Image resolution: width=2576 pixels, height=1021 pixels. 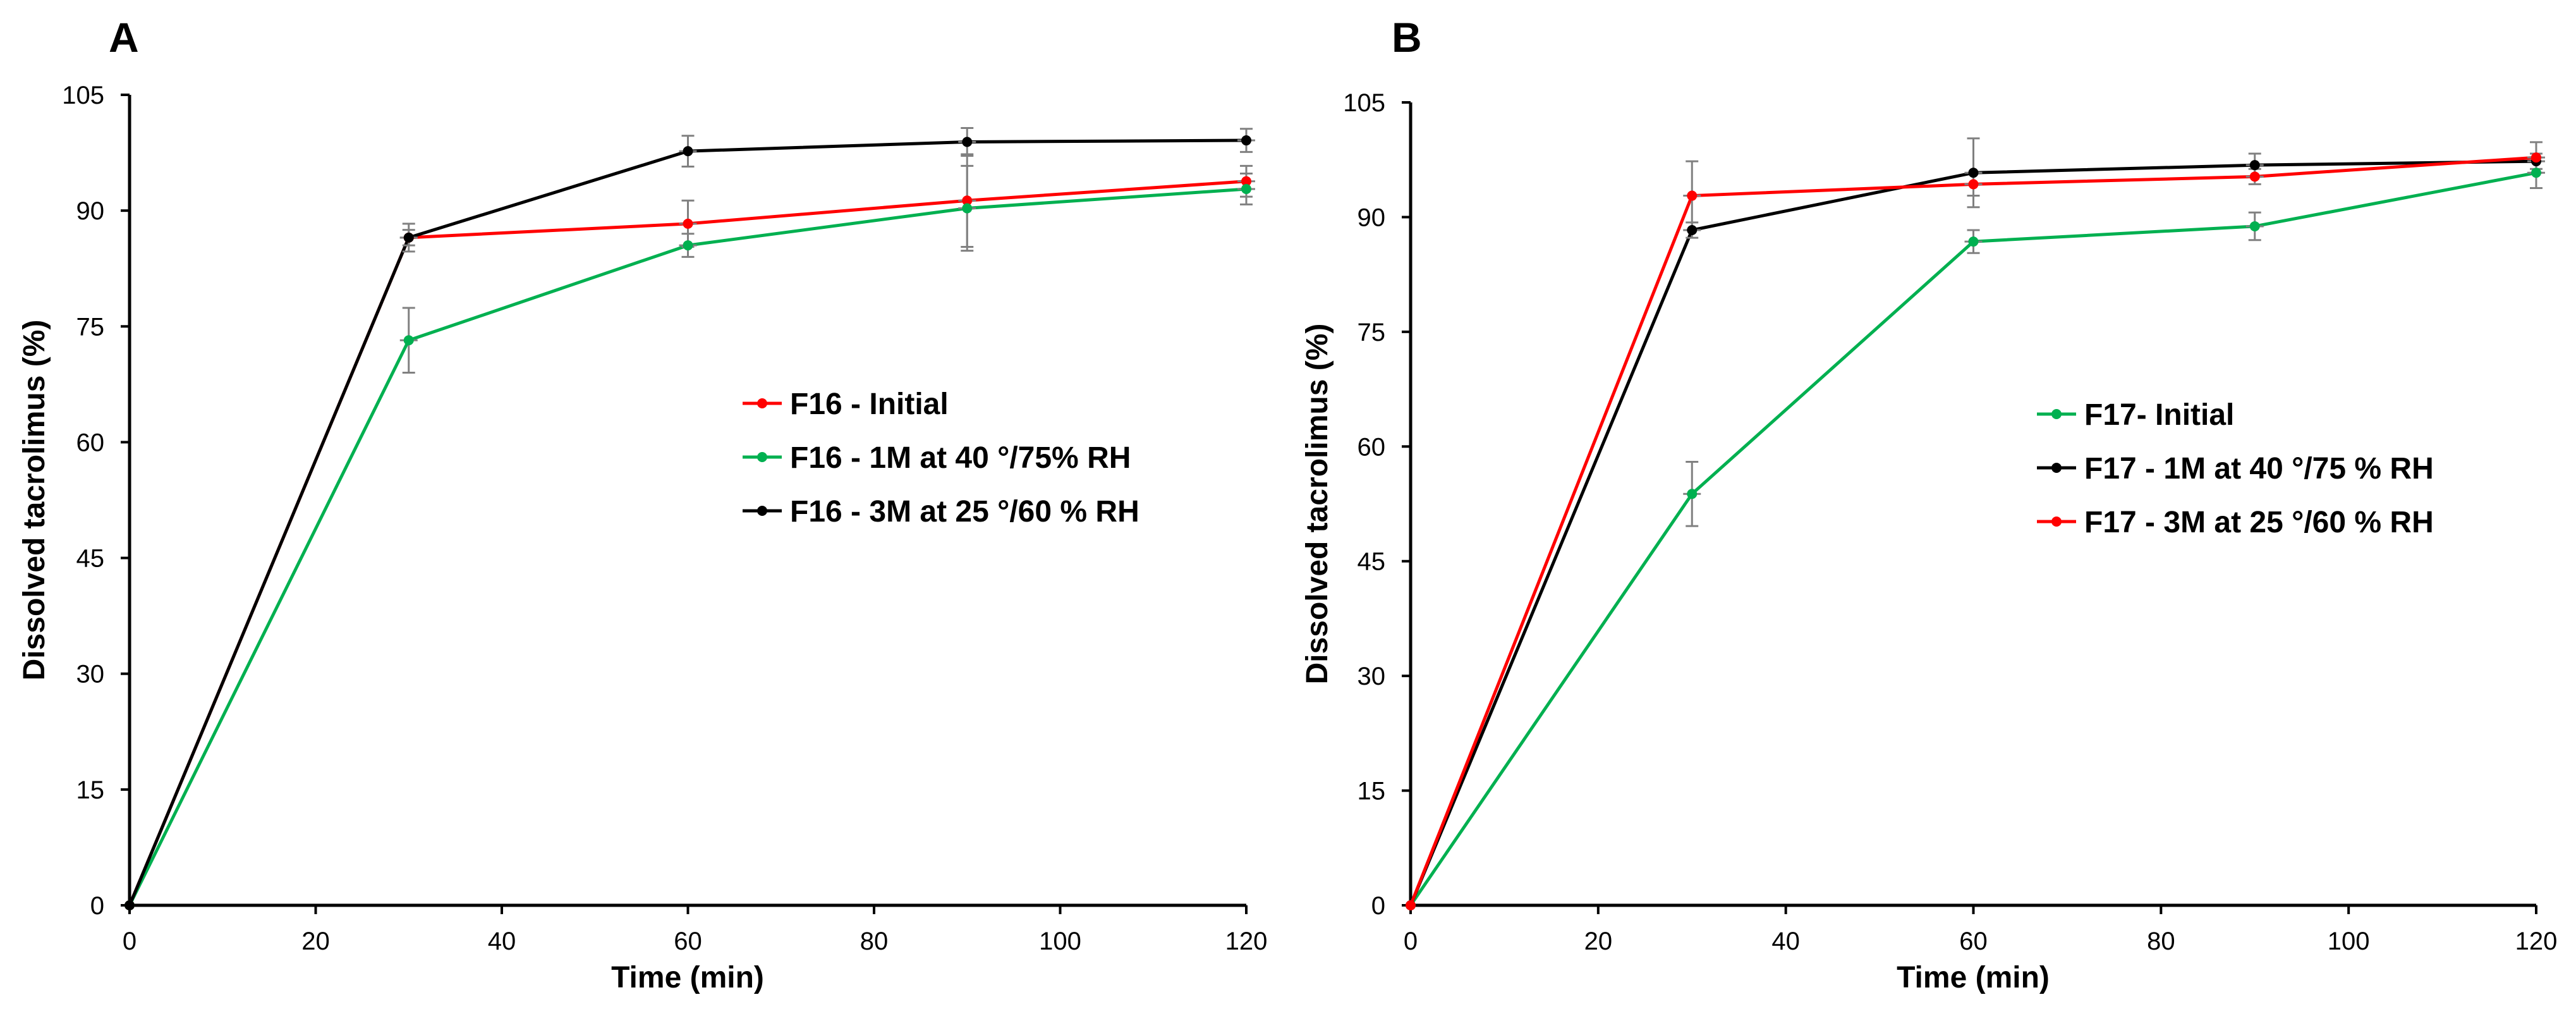 What do you see at coordinates (2259, 469) in the screenshot?
I see `legend-label: F17 - 1M at 40 °/75 % RH` at bounding box center [2259, 469].